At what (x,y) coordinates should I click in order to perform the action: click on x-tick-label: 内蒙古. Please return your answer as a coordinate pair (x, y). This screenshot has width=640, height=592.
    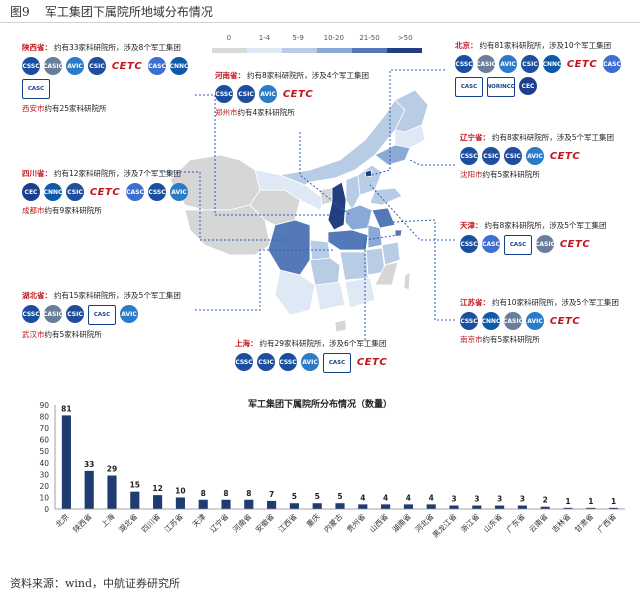
    Looking at the image, I should click on (332, 522).